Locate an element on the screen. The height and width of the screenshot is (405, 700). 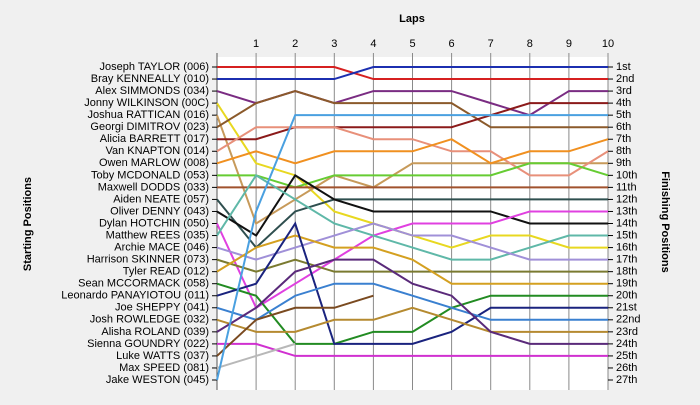
start-label: Oliver DENNY (043) is located at coordinates (159, 211).